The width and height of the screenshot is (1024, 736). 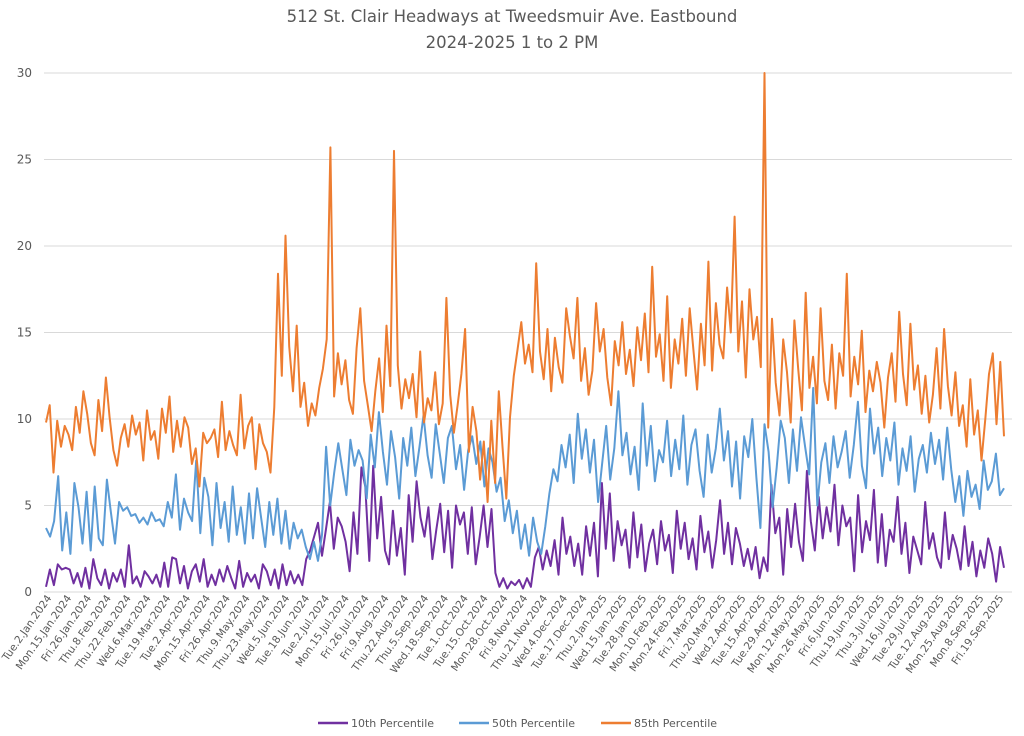 I want to click on y-tick-label: 0, so click(x=28, y=592).